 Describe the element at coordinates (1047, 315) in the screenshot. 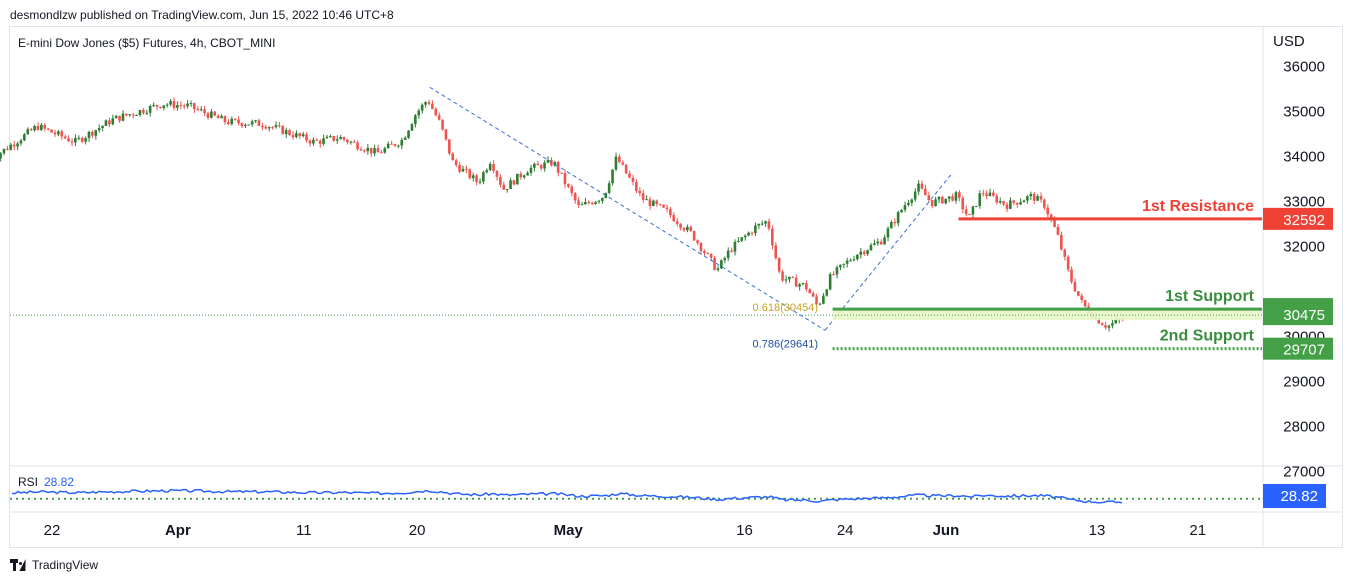

I see `support-zone` at that location.